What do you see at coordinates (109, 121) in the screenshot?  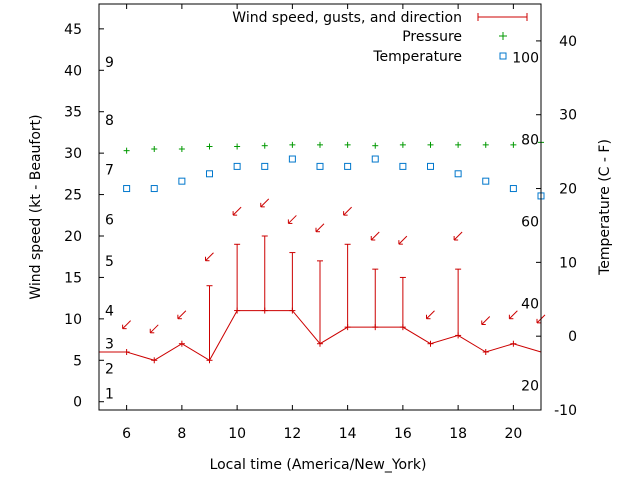 I see `beaufort-label: 8` at bounding box center [109, 121].